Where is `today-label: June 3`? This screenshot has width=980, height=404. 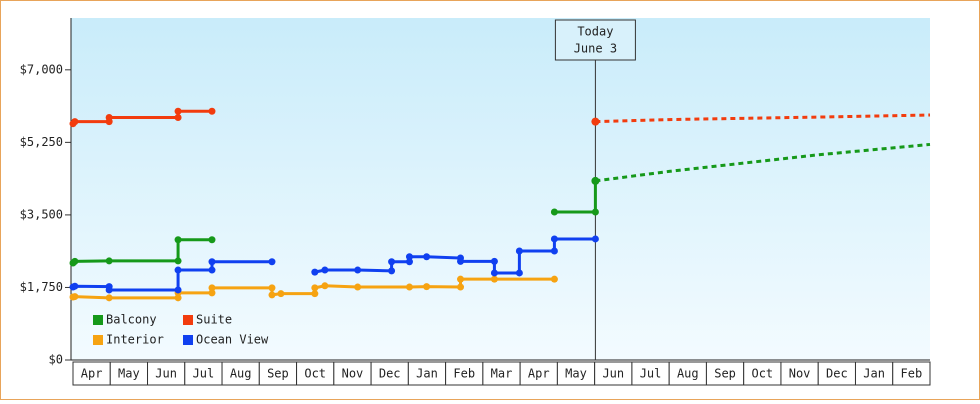
today-label: June 3 is located at coordinates (595, 49).